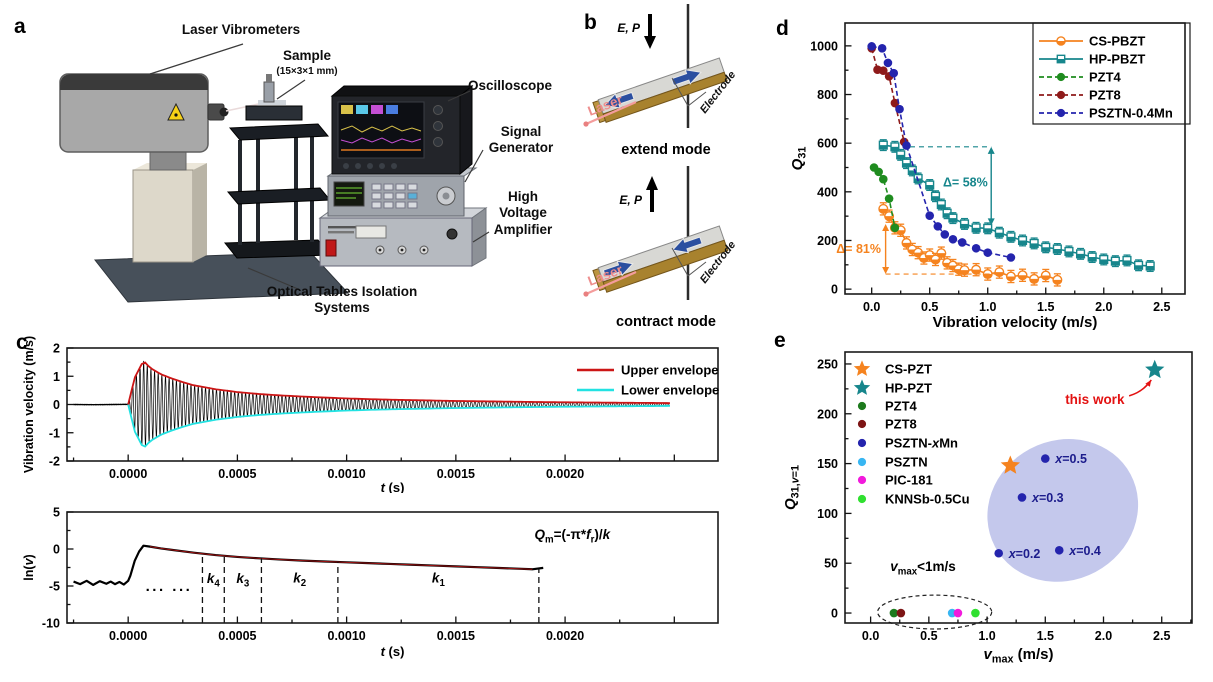 This screenshot has height=682, width=1213. I want to click on svg-text: 50, so click(831, 564).